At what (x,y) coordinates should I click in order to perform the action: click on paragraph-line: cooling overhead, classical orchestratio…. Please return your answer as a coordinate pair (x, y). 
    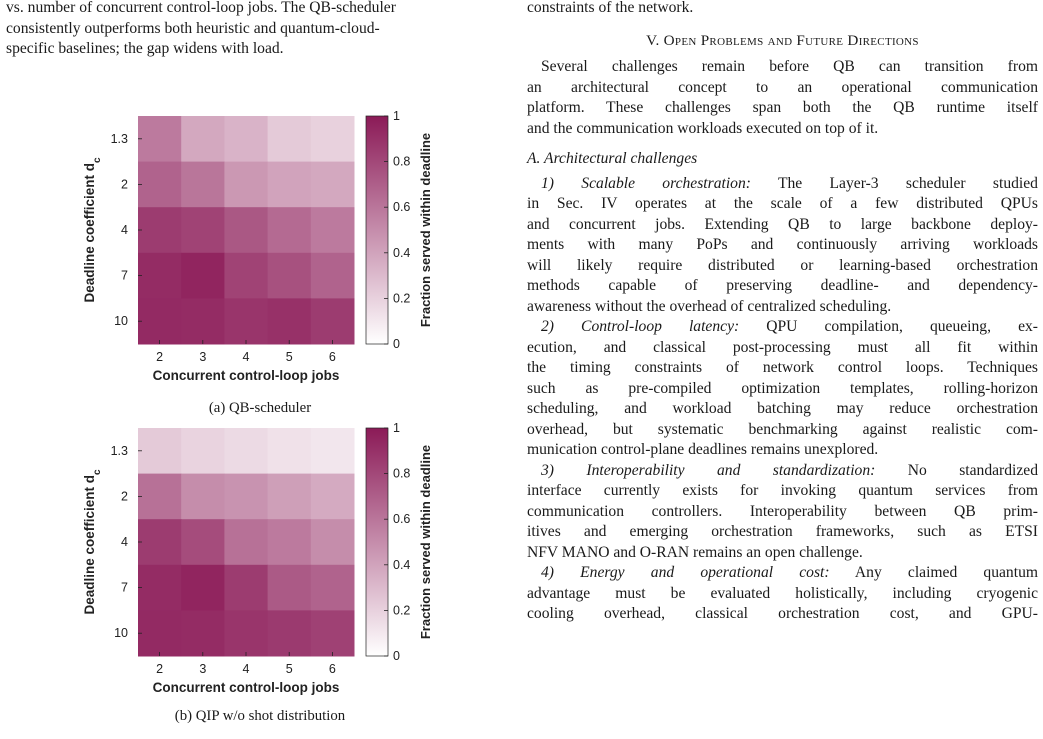
    Looking at the image, I should click on (782, 613).